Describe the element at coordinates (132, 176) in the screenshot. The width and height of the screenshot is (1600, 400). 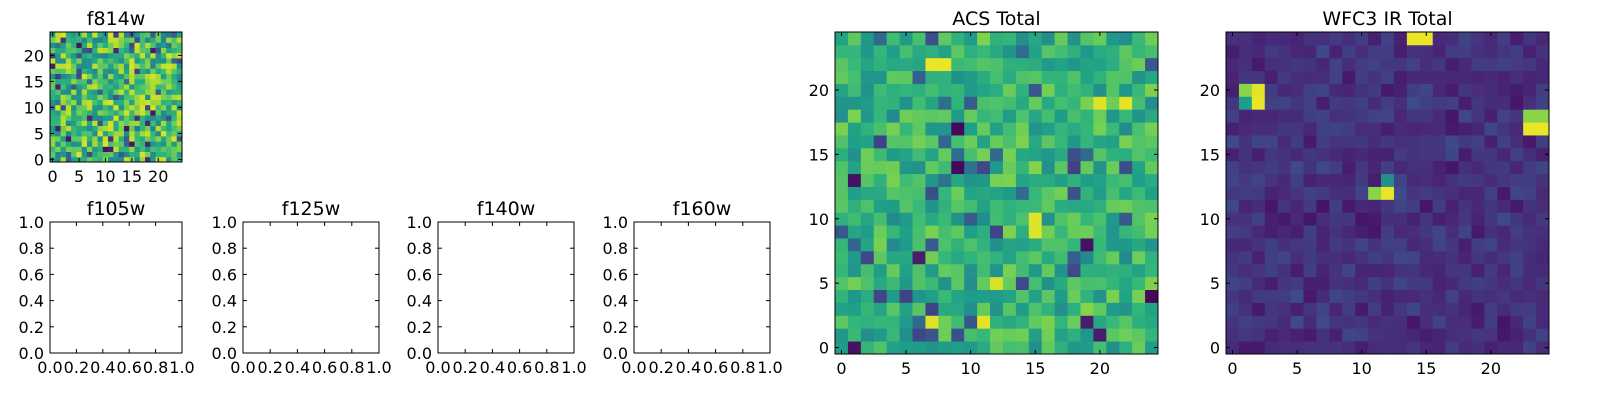
I see `x-tick-label: 15` at that location.